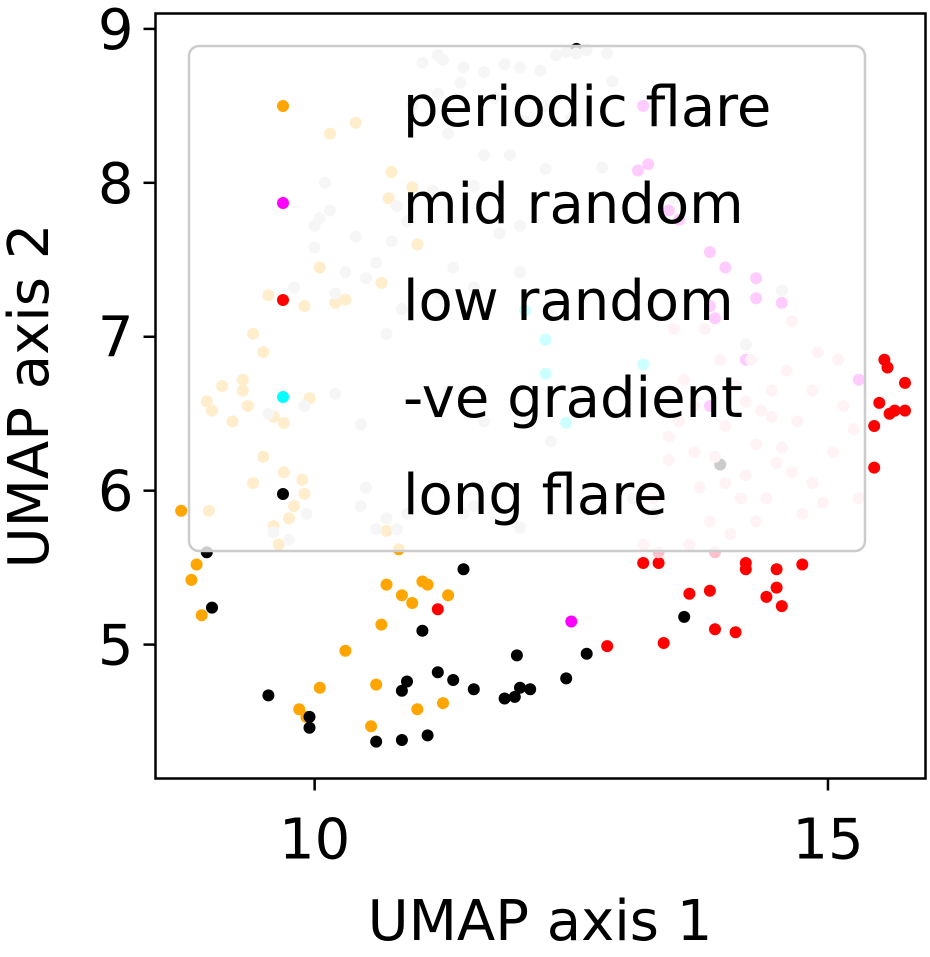  Describe the element at coordinates (587, 107) in the screenshot. I see `legend-label: periodic flare` at that location.